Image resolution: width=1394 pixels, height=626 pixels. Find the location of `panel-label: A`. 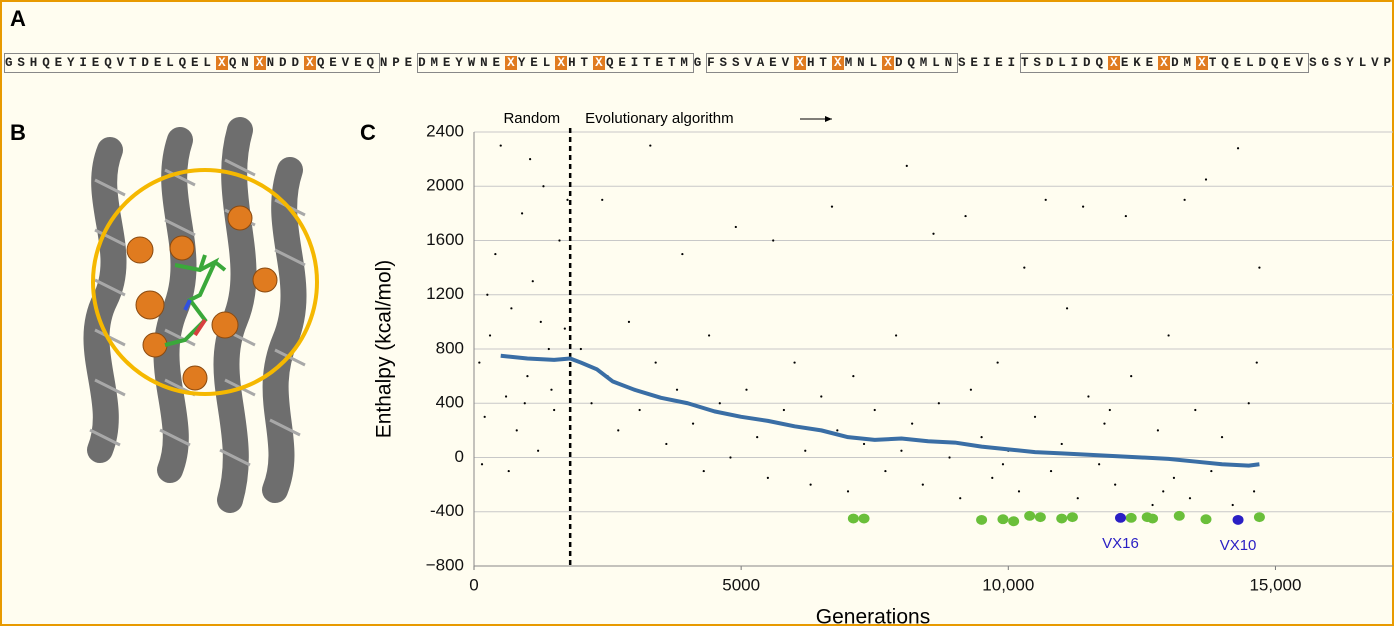

panel-label: A is located at coordinates (18, 18).